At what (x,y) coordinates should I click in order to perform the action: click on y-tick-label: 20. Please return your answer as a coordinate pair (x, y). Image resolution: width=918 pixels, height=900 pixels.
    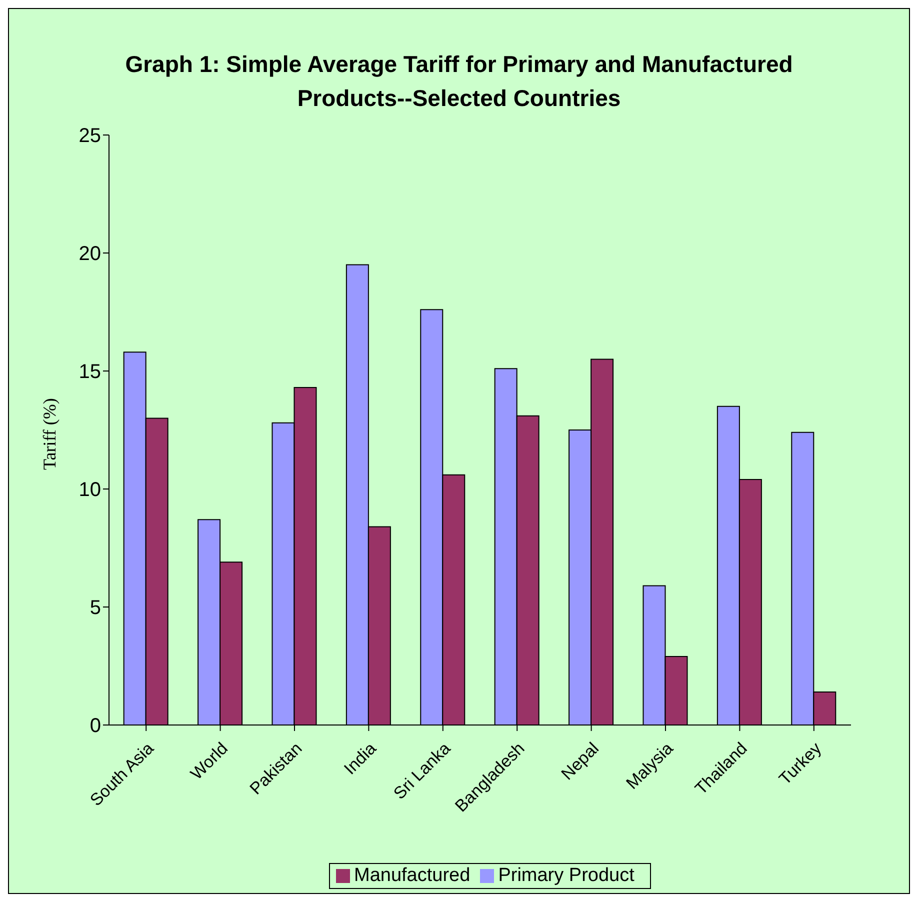
    Looking at the image, I should click on (89, 254).